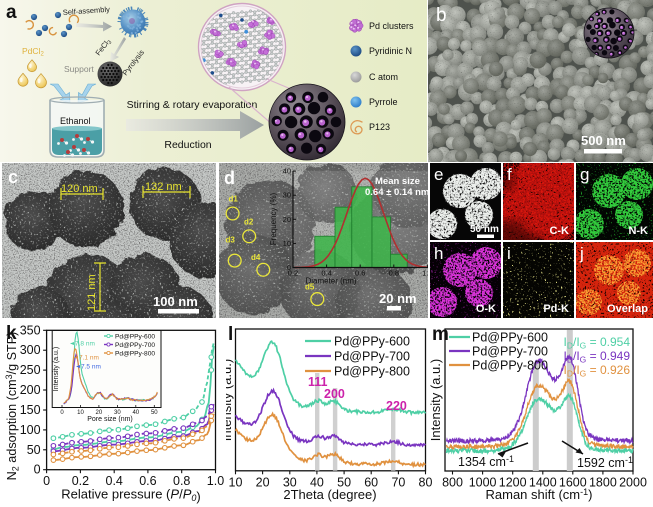  I want to click on svg-text: d5, so click(310, 287).